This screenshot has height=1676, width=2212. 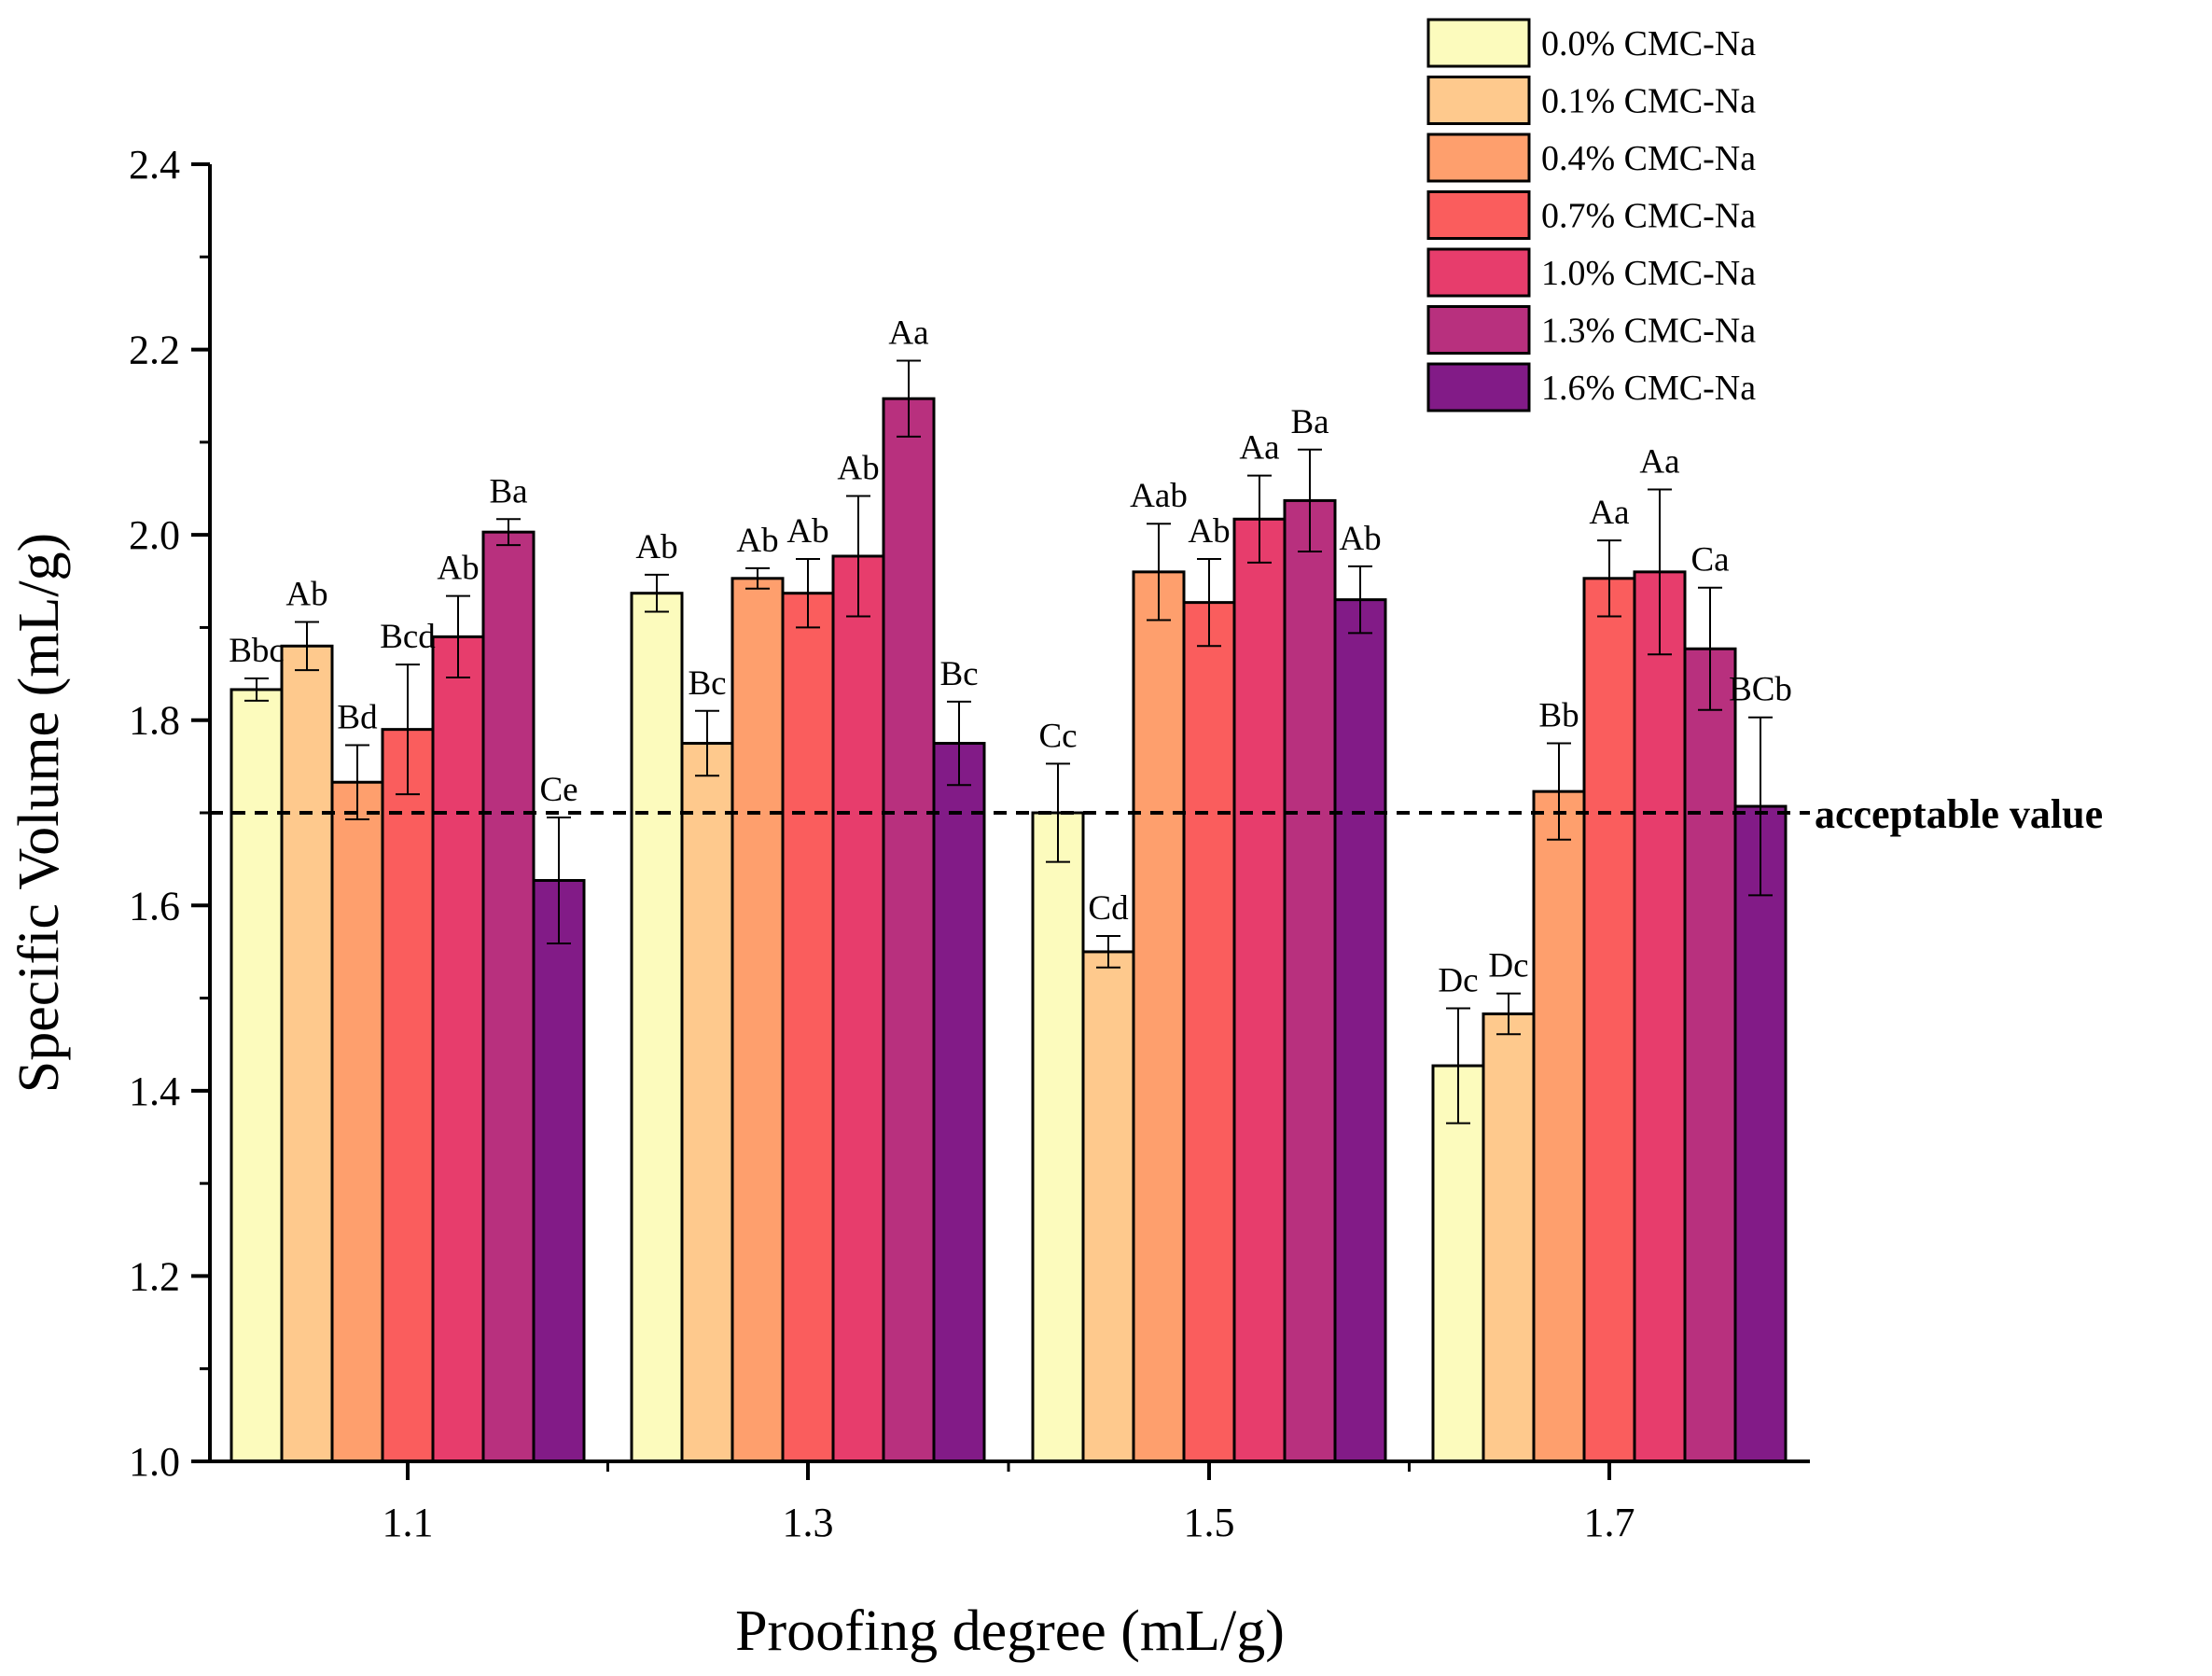 What do you see at coordinates (808, 1522) in the screenshot?
I see `x-tick-label: 1.3` at bounding box center [808, 1522].